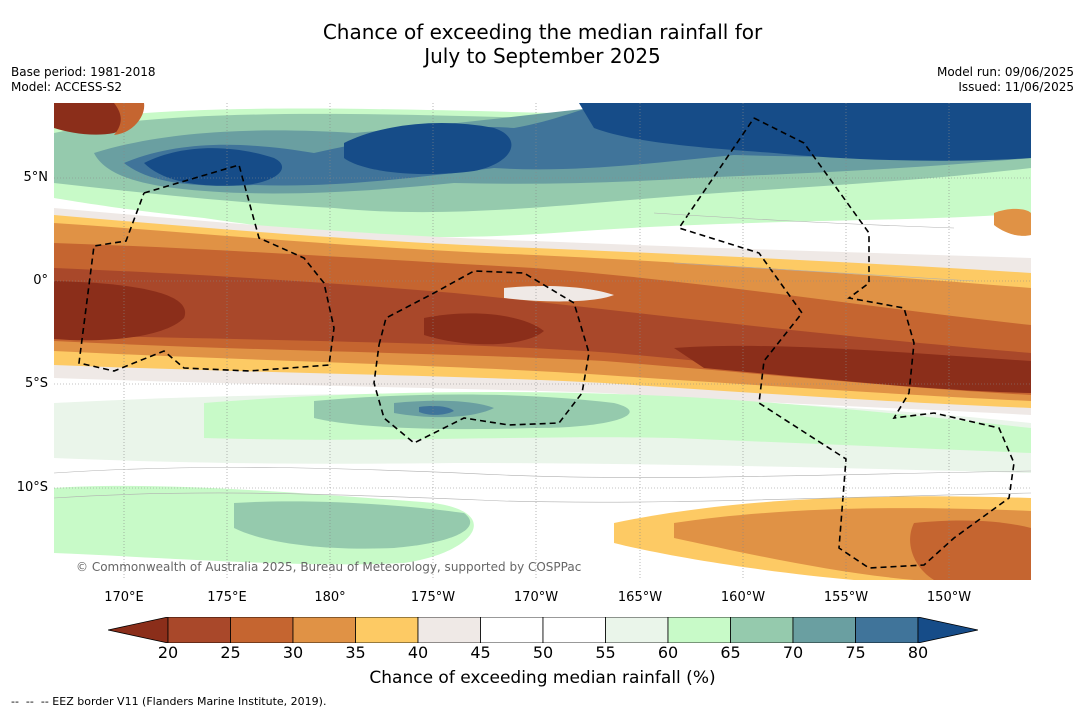 This screenshot has height=713, width=1085. I want to click on lat-label-5n: 5°N, so click(36, 177).